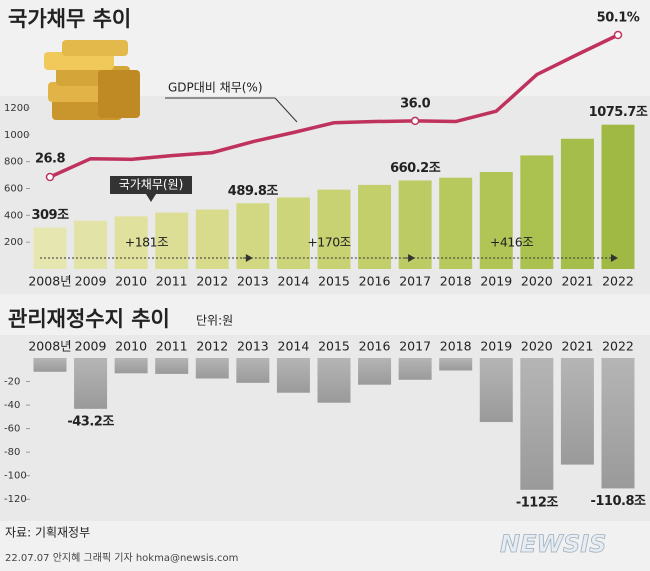 This screenshot has height=571, width=650. I want to click on y-tick-label: 1200, so click(16, 108).